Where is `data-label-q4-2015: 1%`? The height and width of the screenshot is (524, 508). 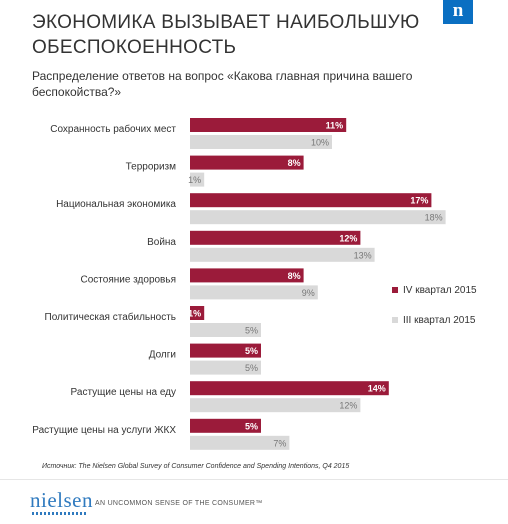 data-label-q4-2015: 1% is located at coordinates (194, 314).